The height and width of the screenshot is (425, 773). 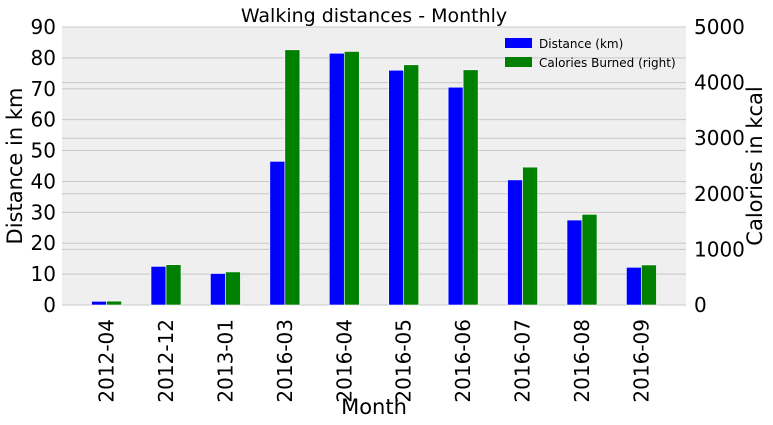 What do you see at coordinates (523, 361) in the screenshot?
I see `x-tick-label: 2016-07` at bounding box center [523, 361].